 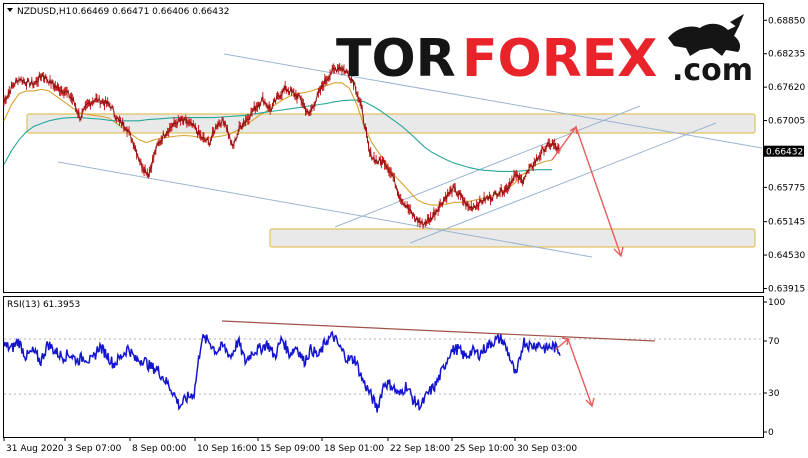 I want to click on price-tick-label: 0.67620, so click(x=786, y=88).